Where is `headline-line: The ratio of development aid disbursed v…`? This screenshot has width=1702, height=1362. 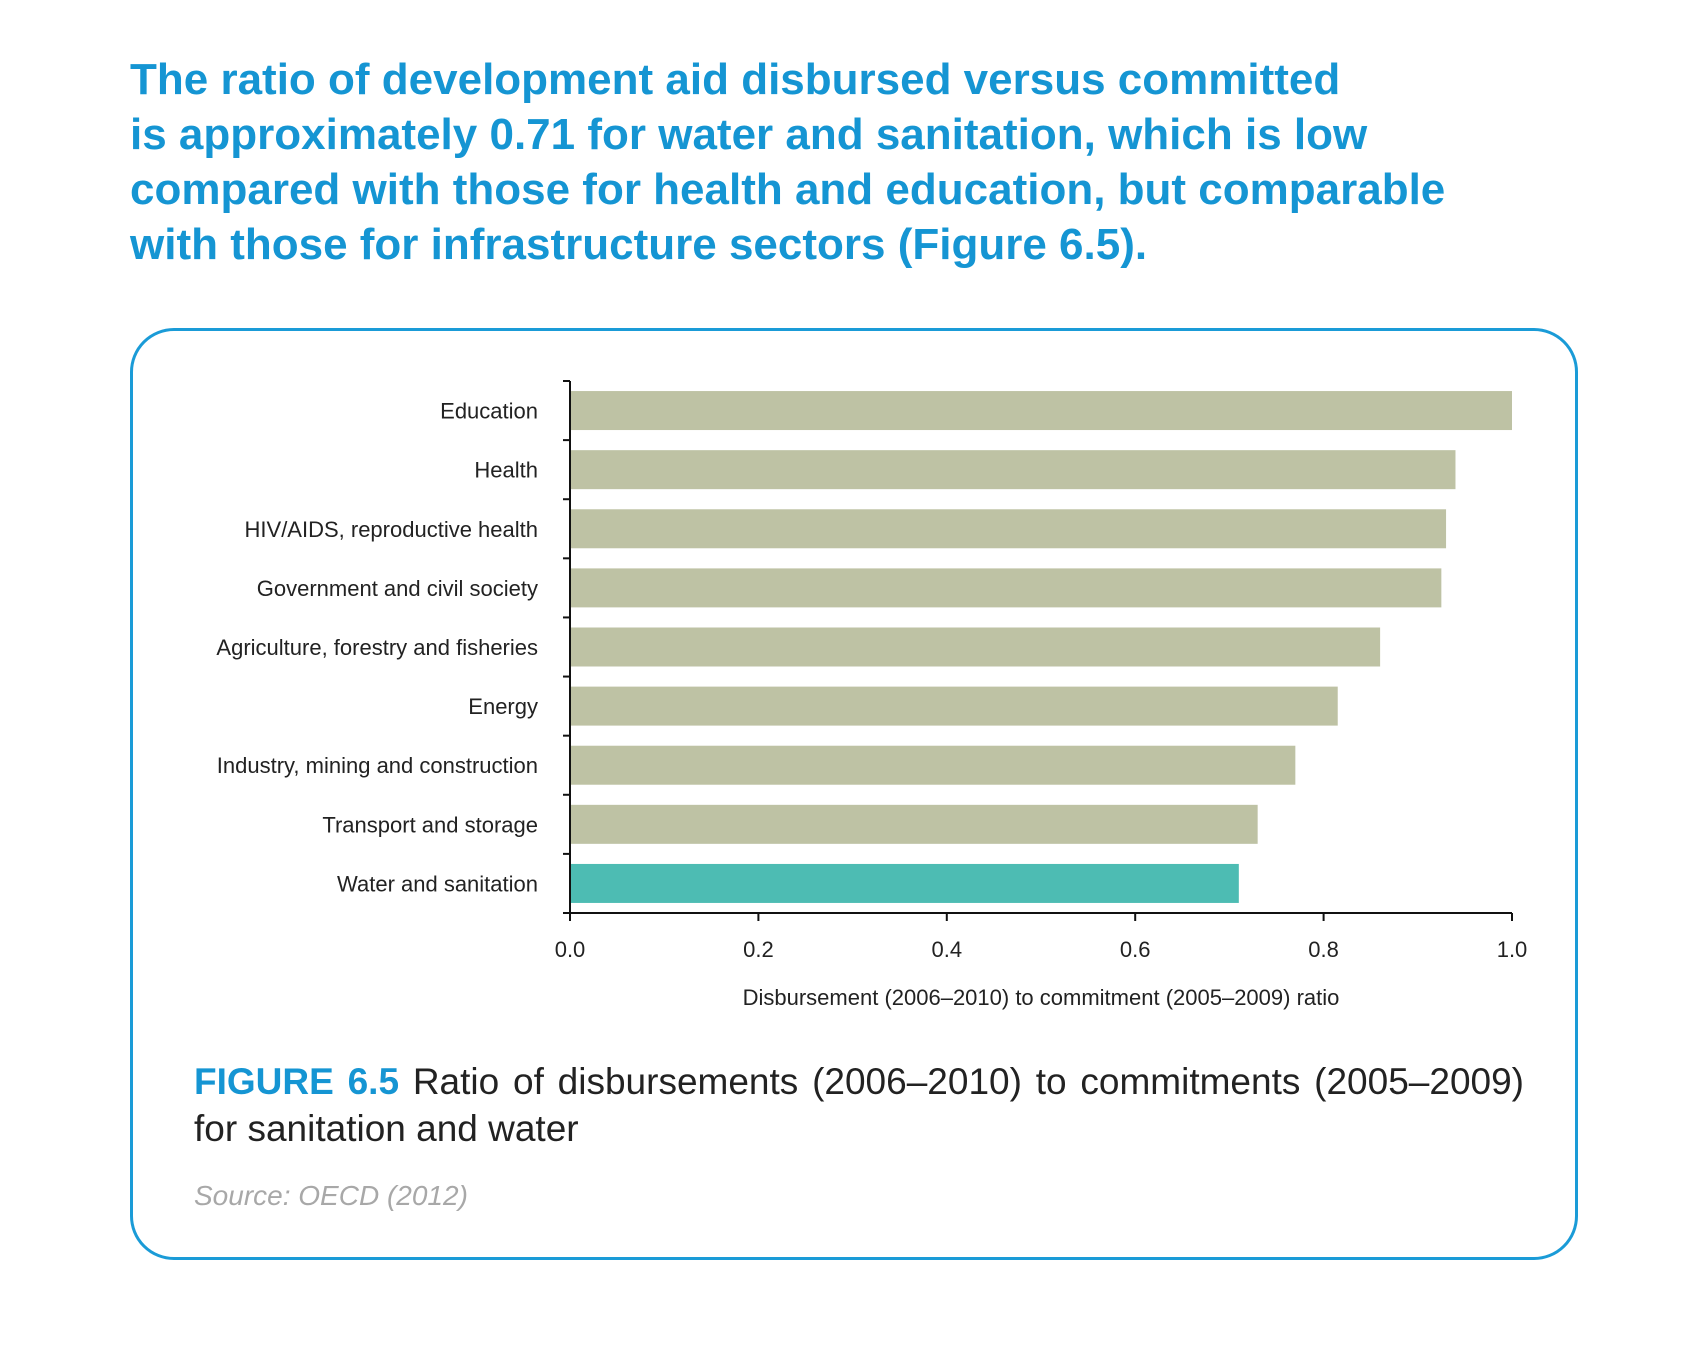
headline-line: The ratio of development aid disbursed v… is located at coordinates (735, 79).